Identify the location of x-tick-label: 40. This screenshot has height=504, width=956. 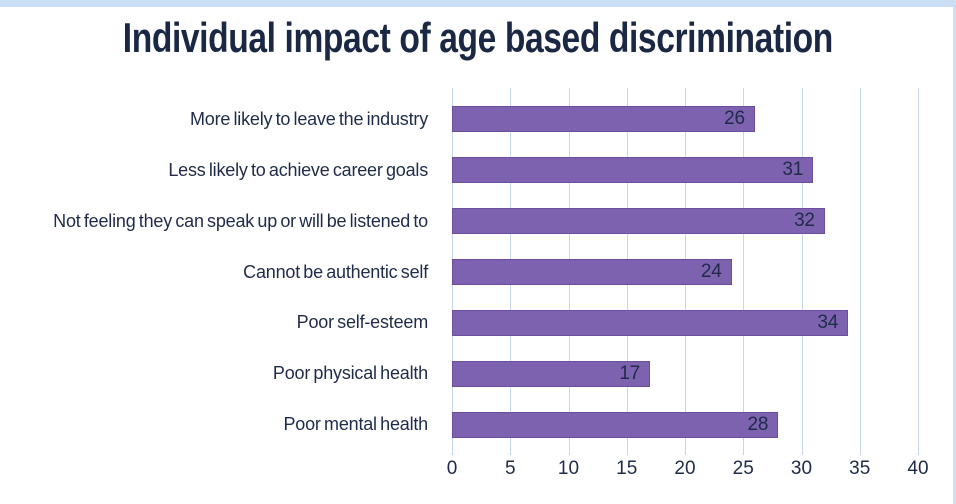
(918, 468).